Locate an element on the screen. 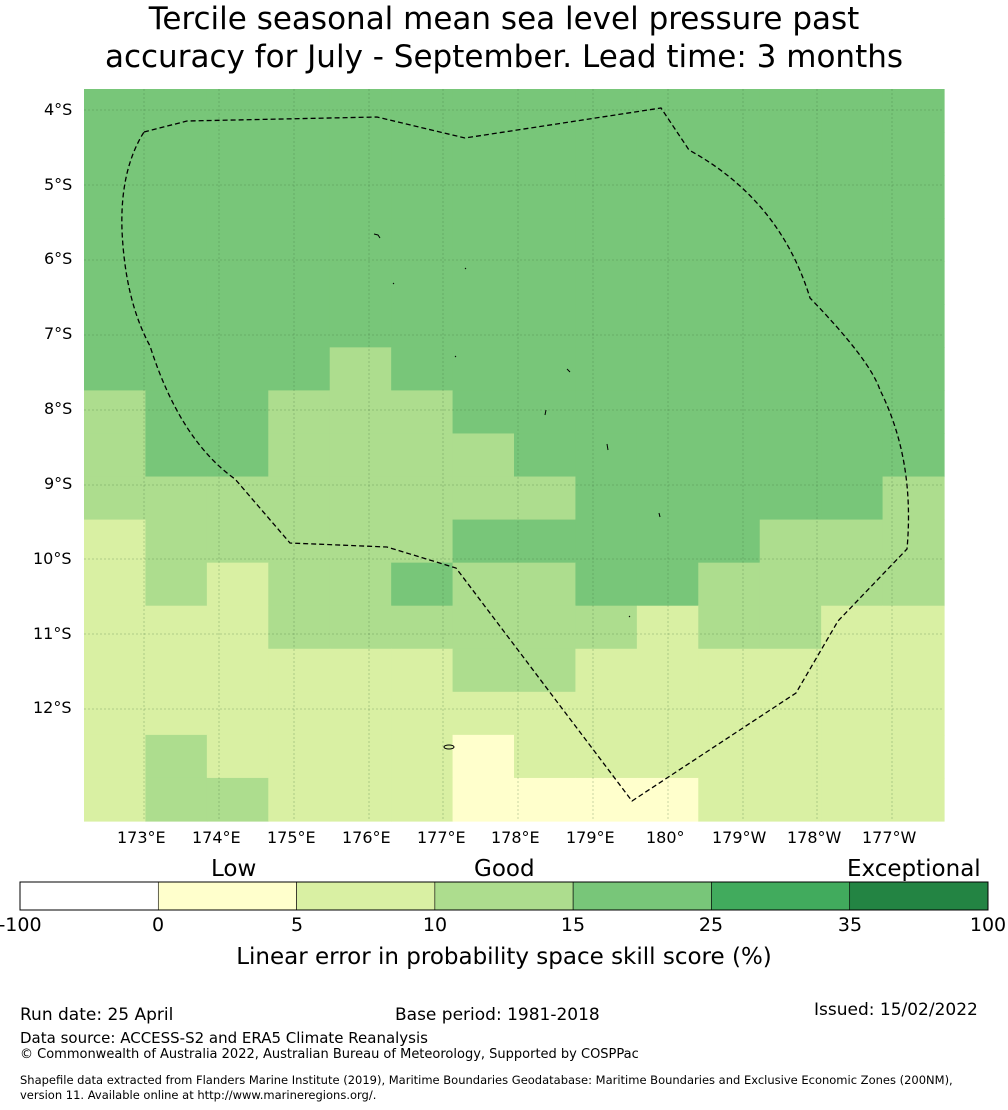  lat-label: 5°S is located at coordinates (58, 184).